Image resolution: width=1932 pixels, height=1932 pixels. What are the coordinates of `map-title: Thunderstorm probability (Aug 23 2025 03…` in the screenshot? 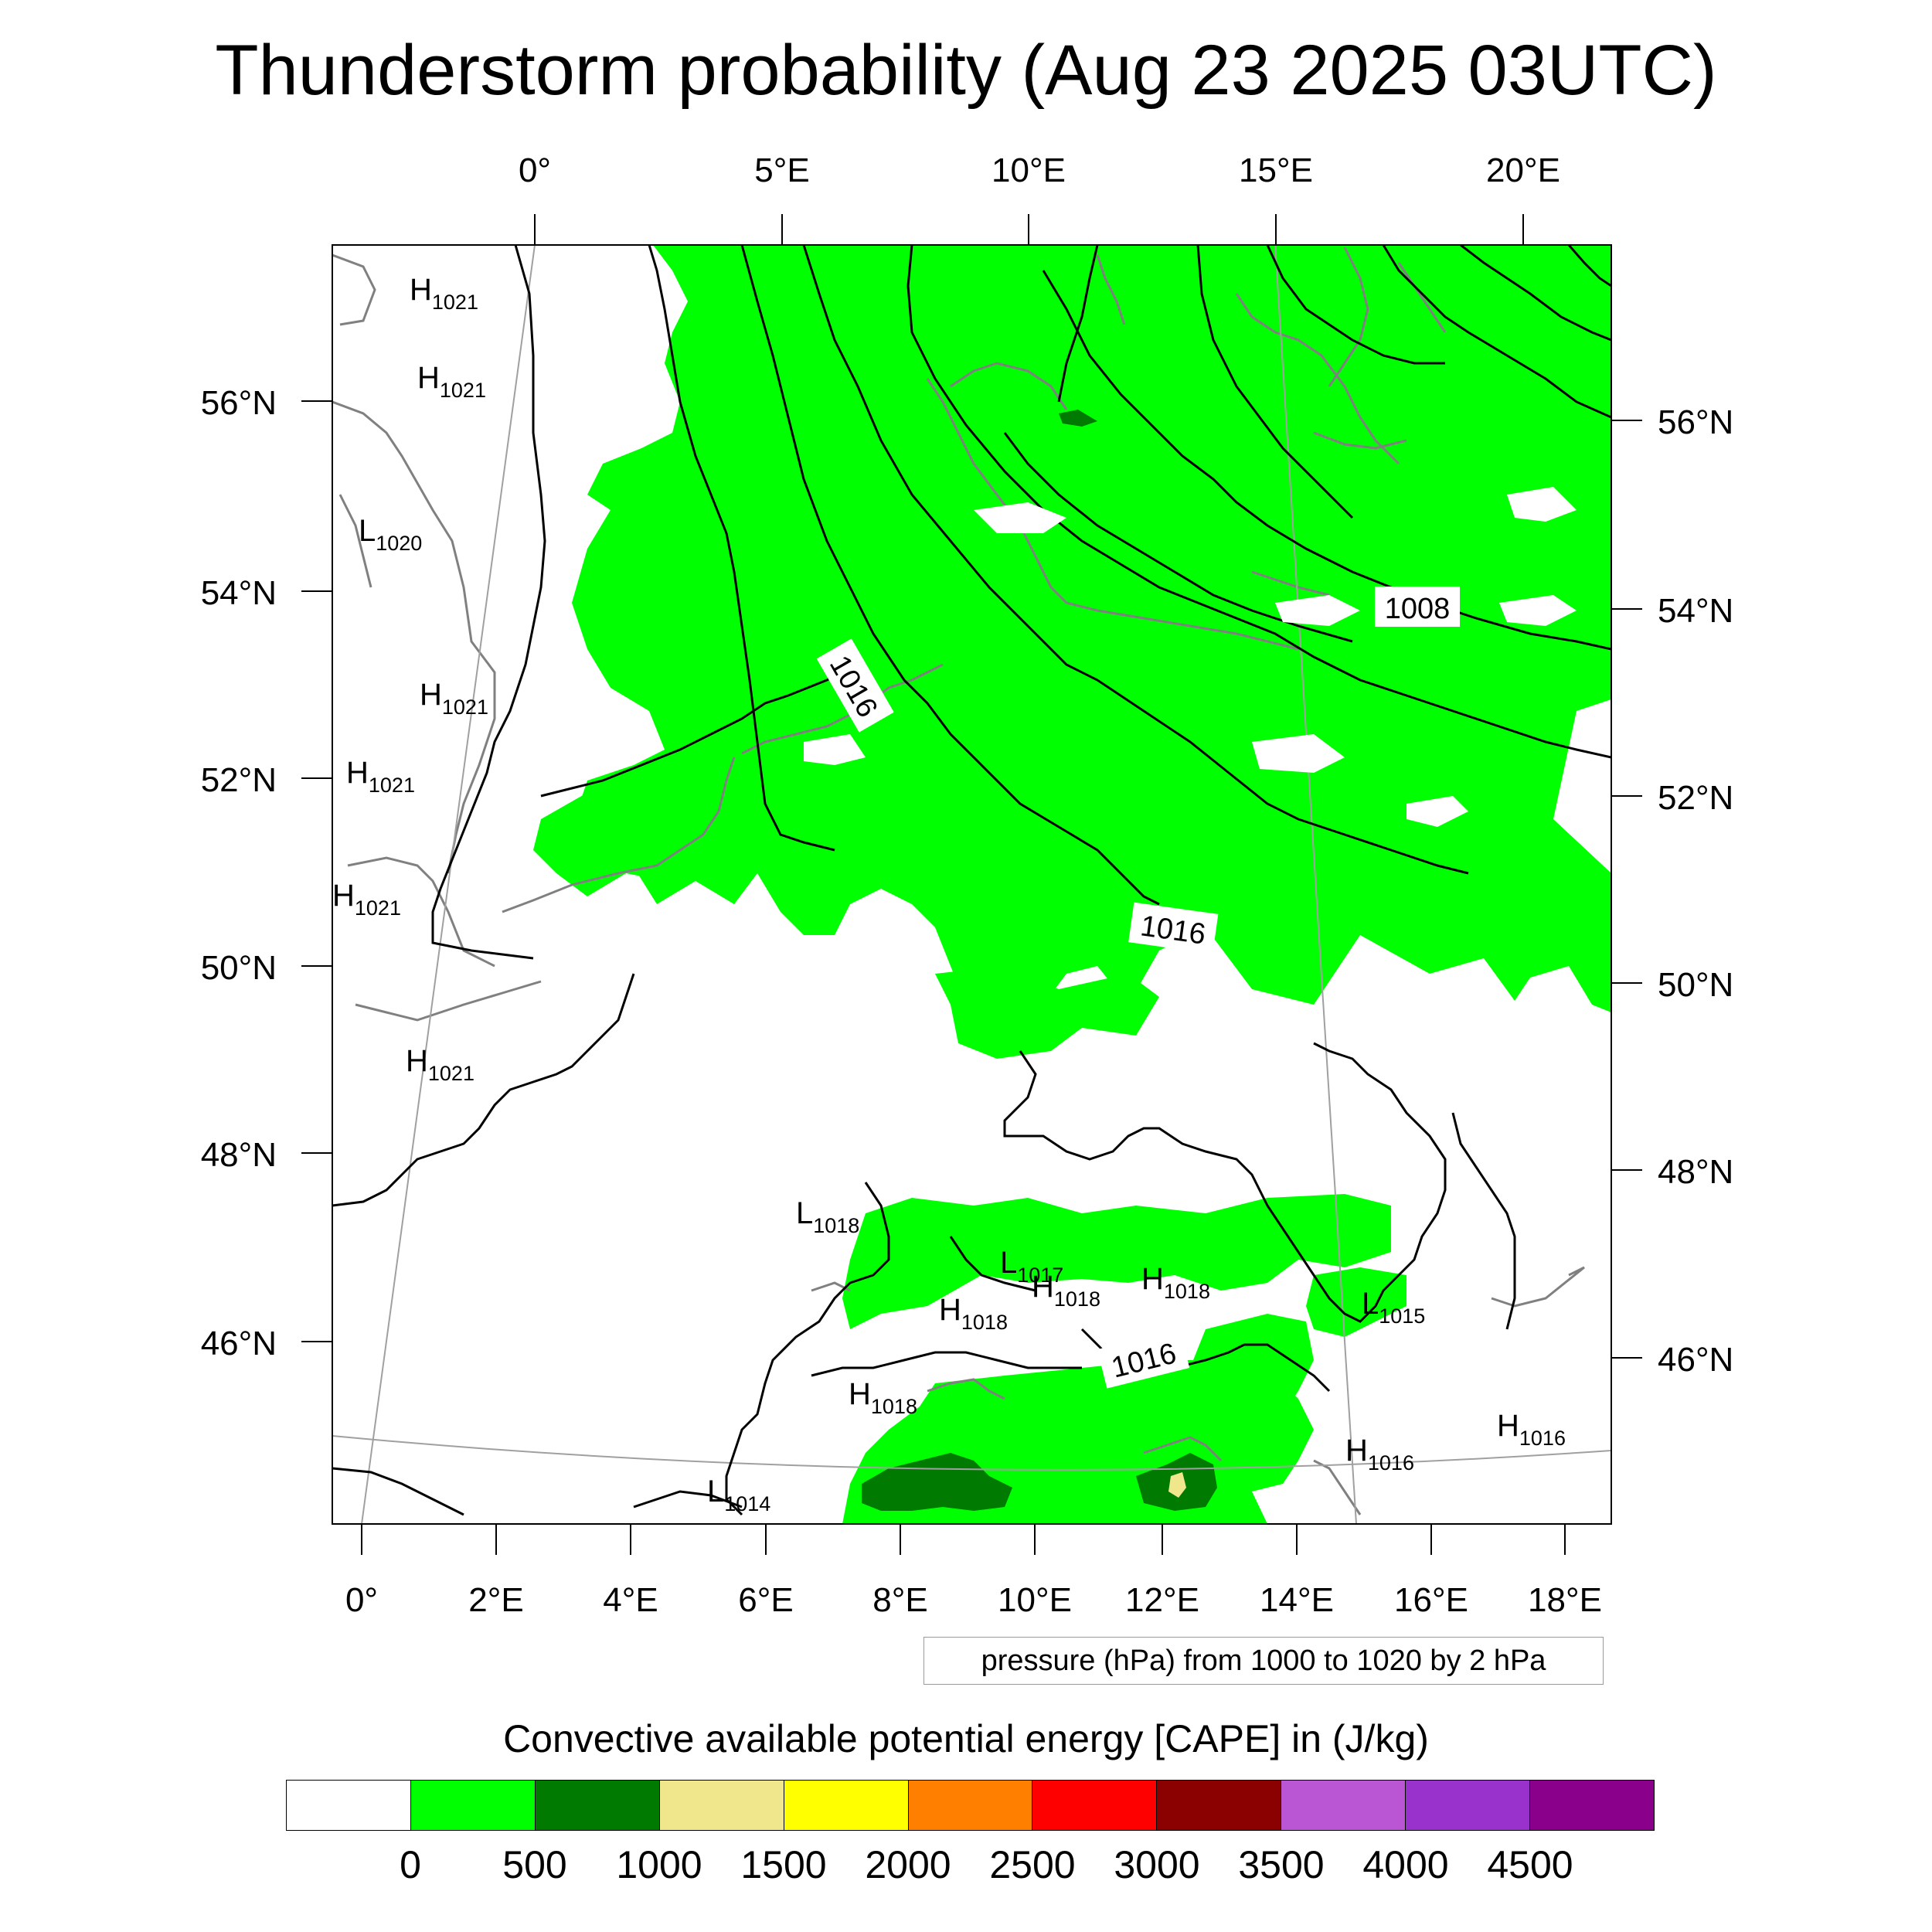 It's located at (966, 70).